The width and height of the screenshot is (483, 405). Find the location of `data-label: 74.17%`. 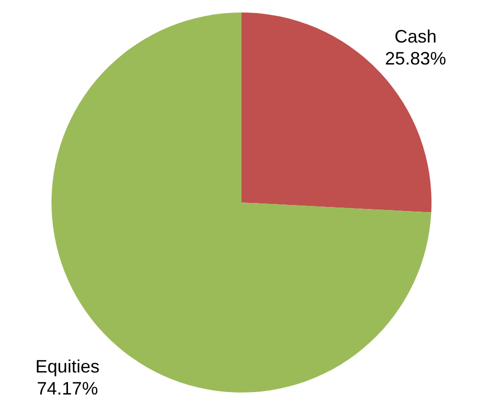

data-label: 74.17% is located at coordinates (67, 388).